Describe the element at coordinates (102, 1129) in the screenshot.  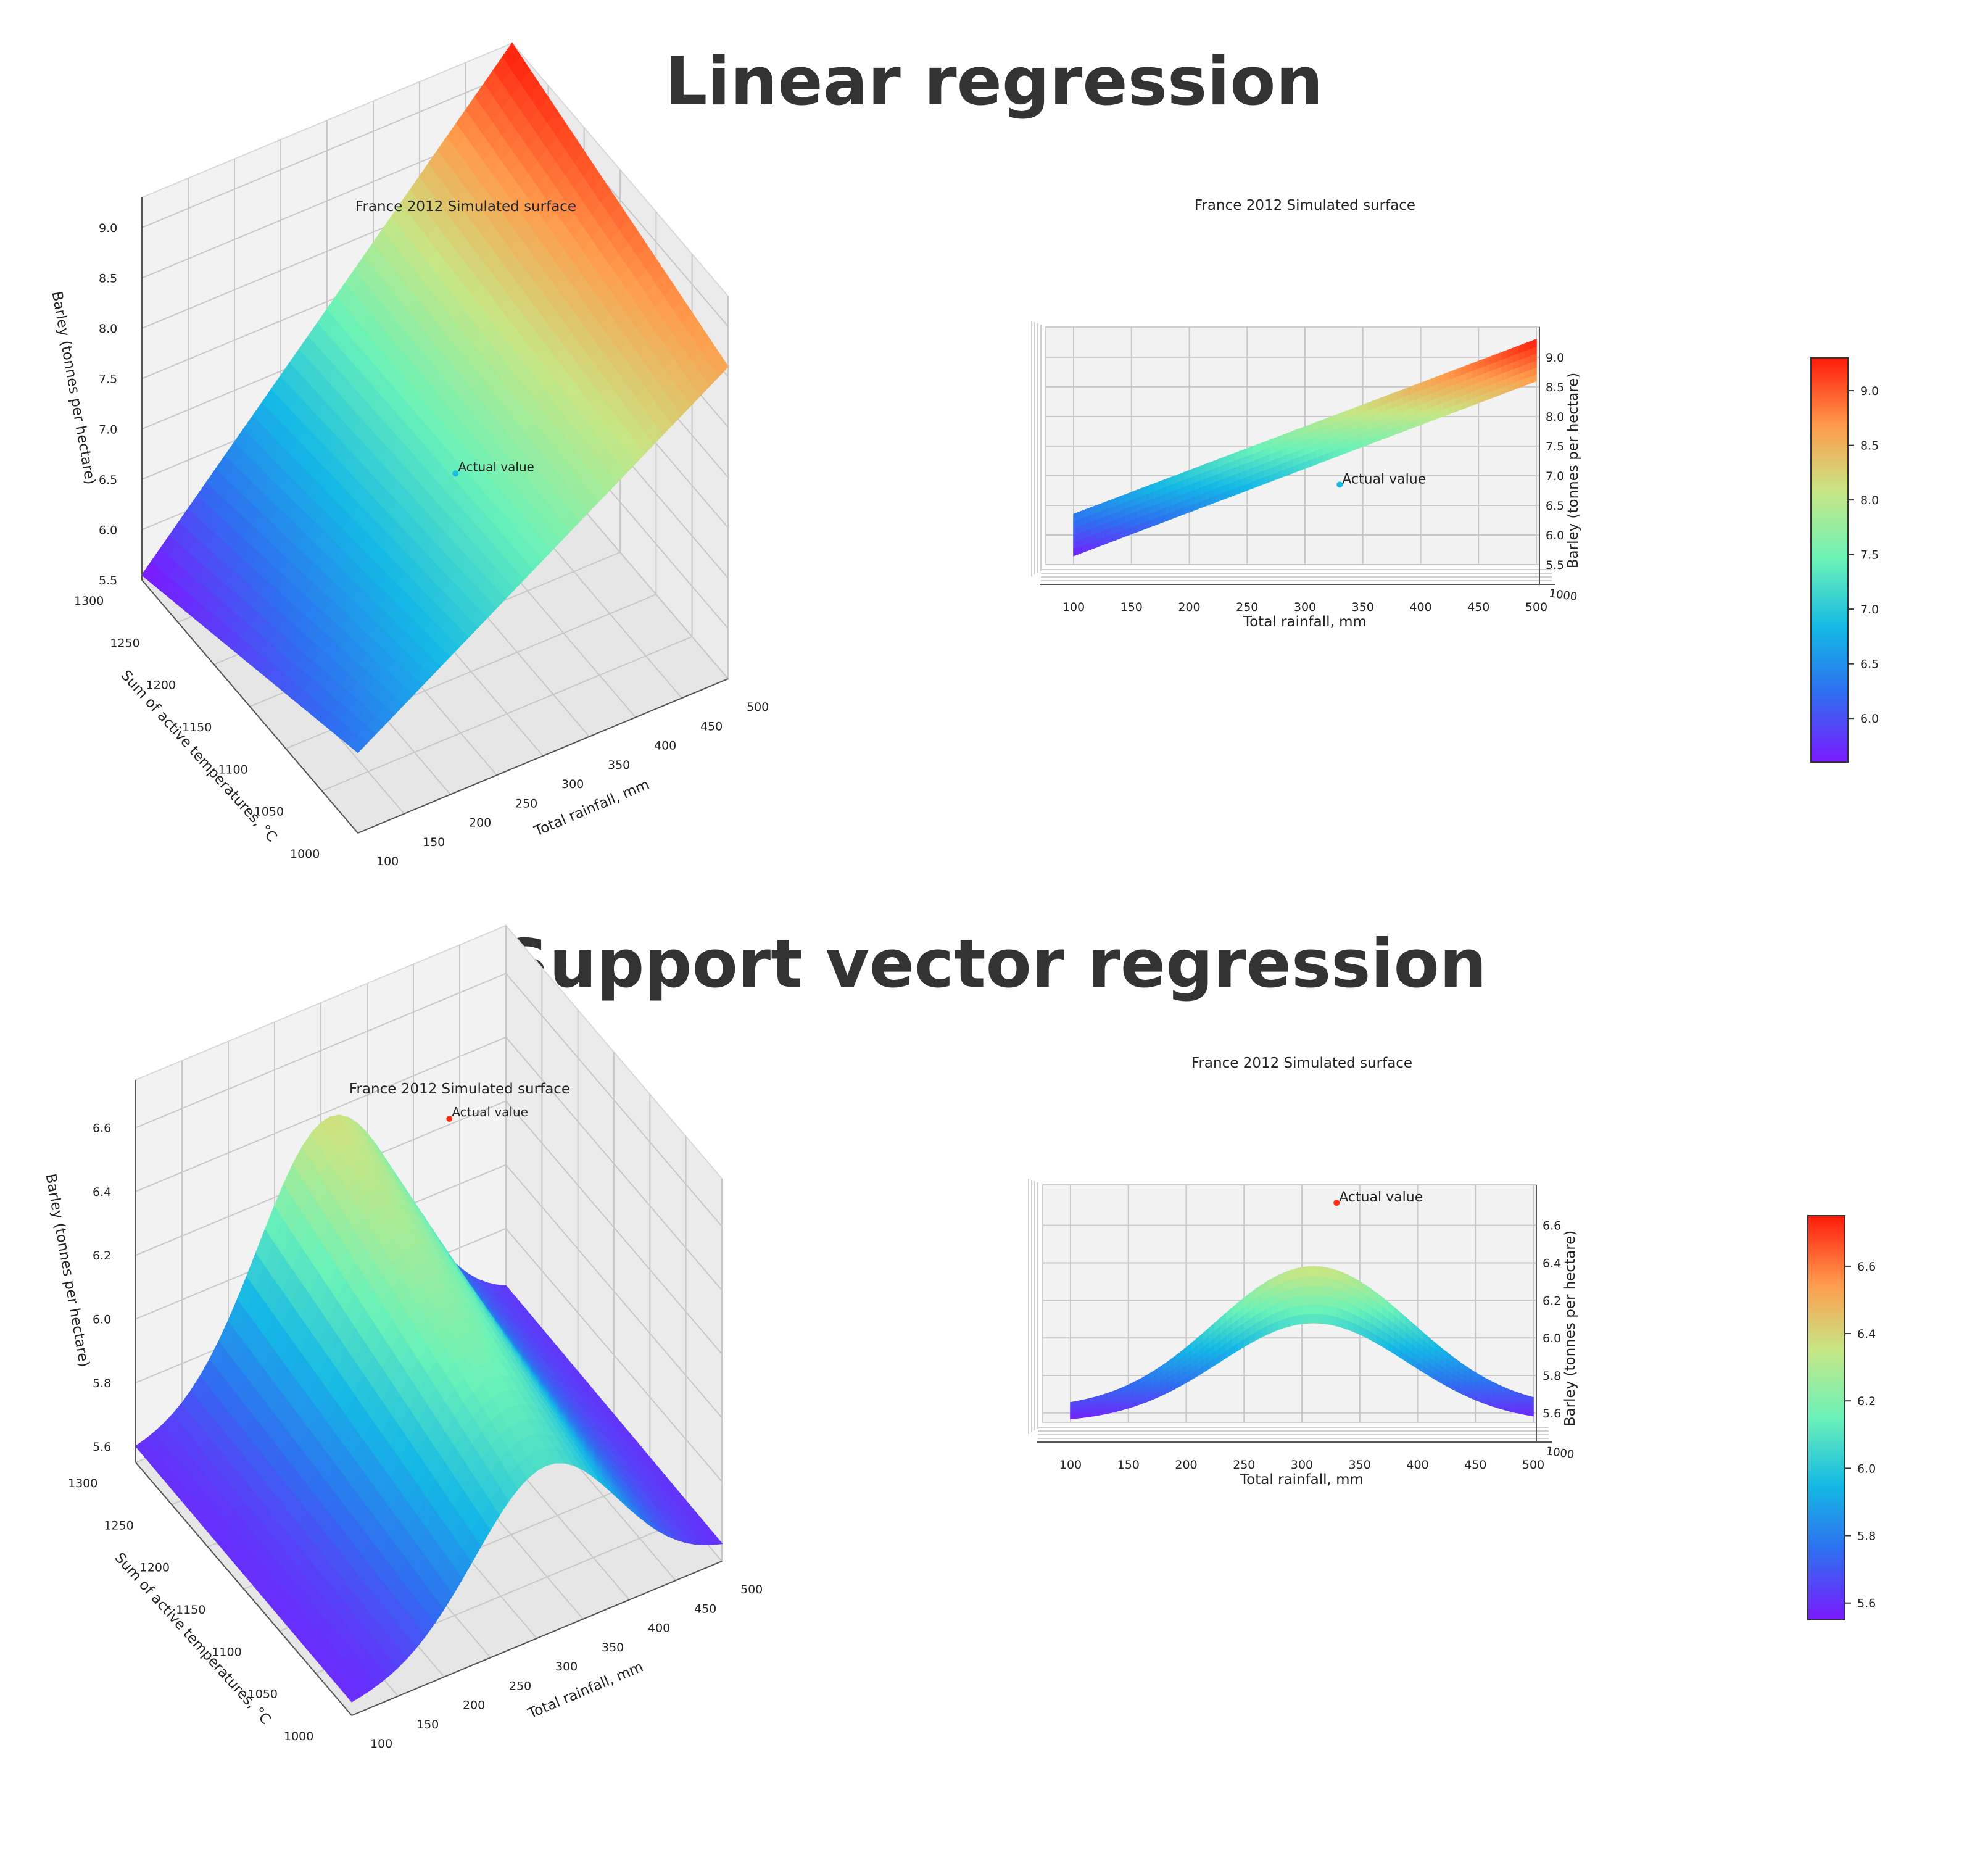
I see `z-tick-label: 6.6` at that location.